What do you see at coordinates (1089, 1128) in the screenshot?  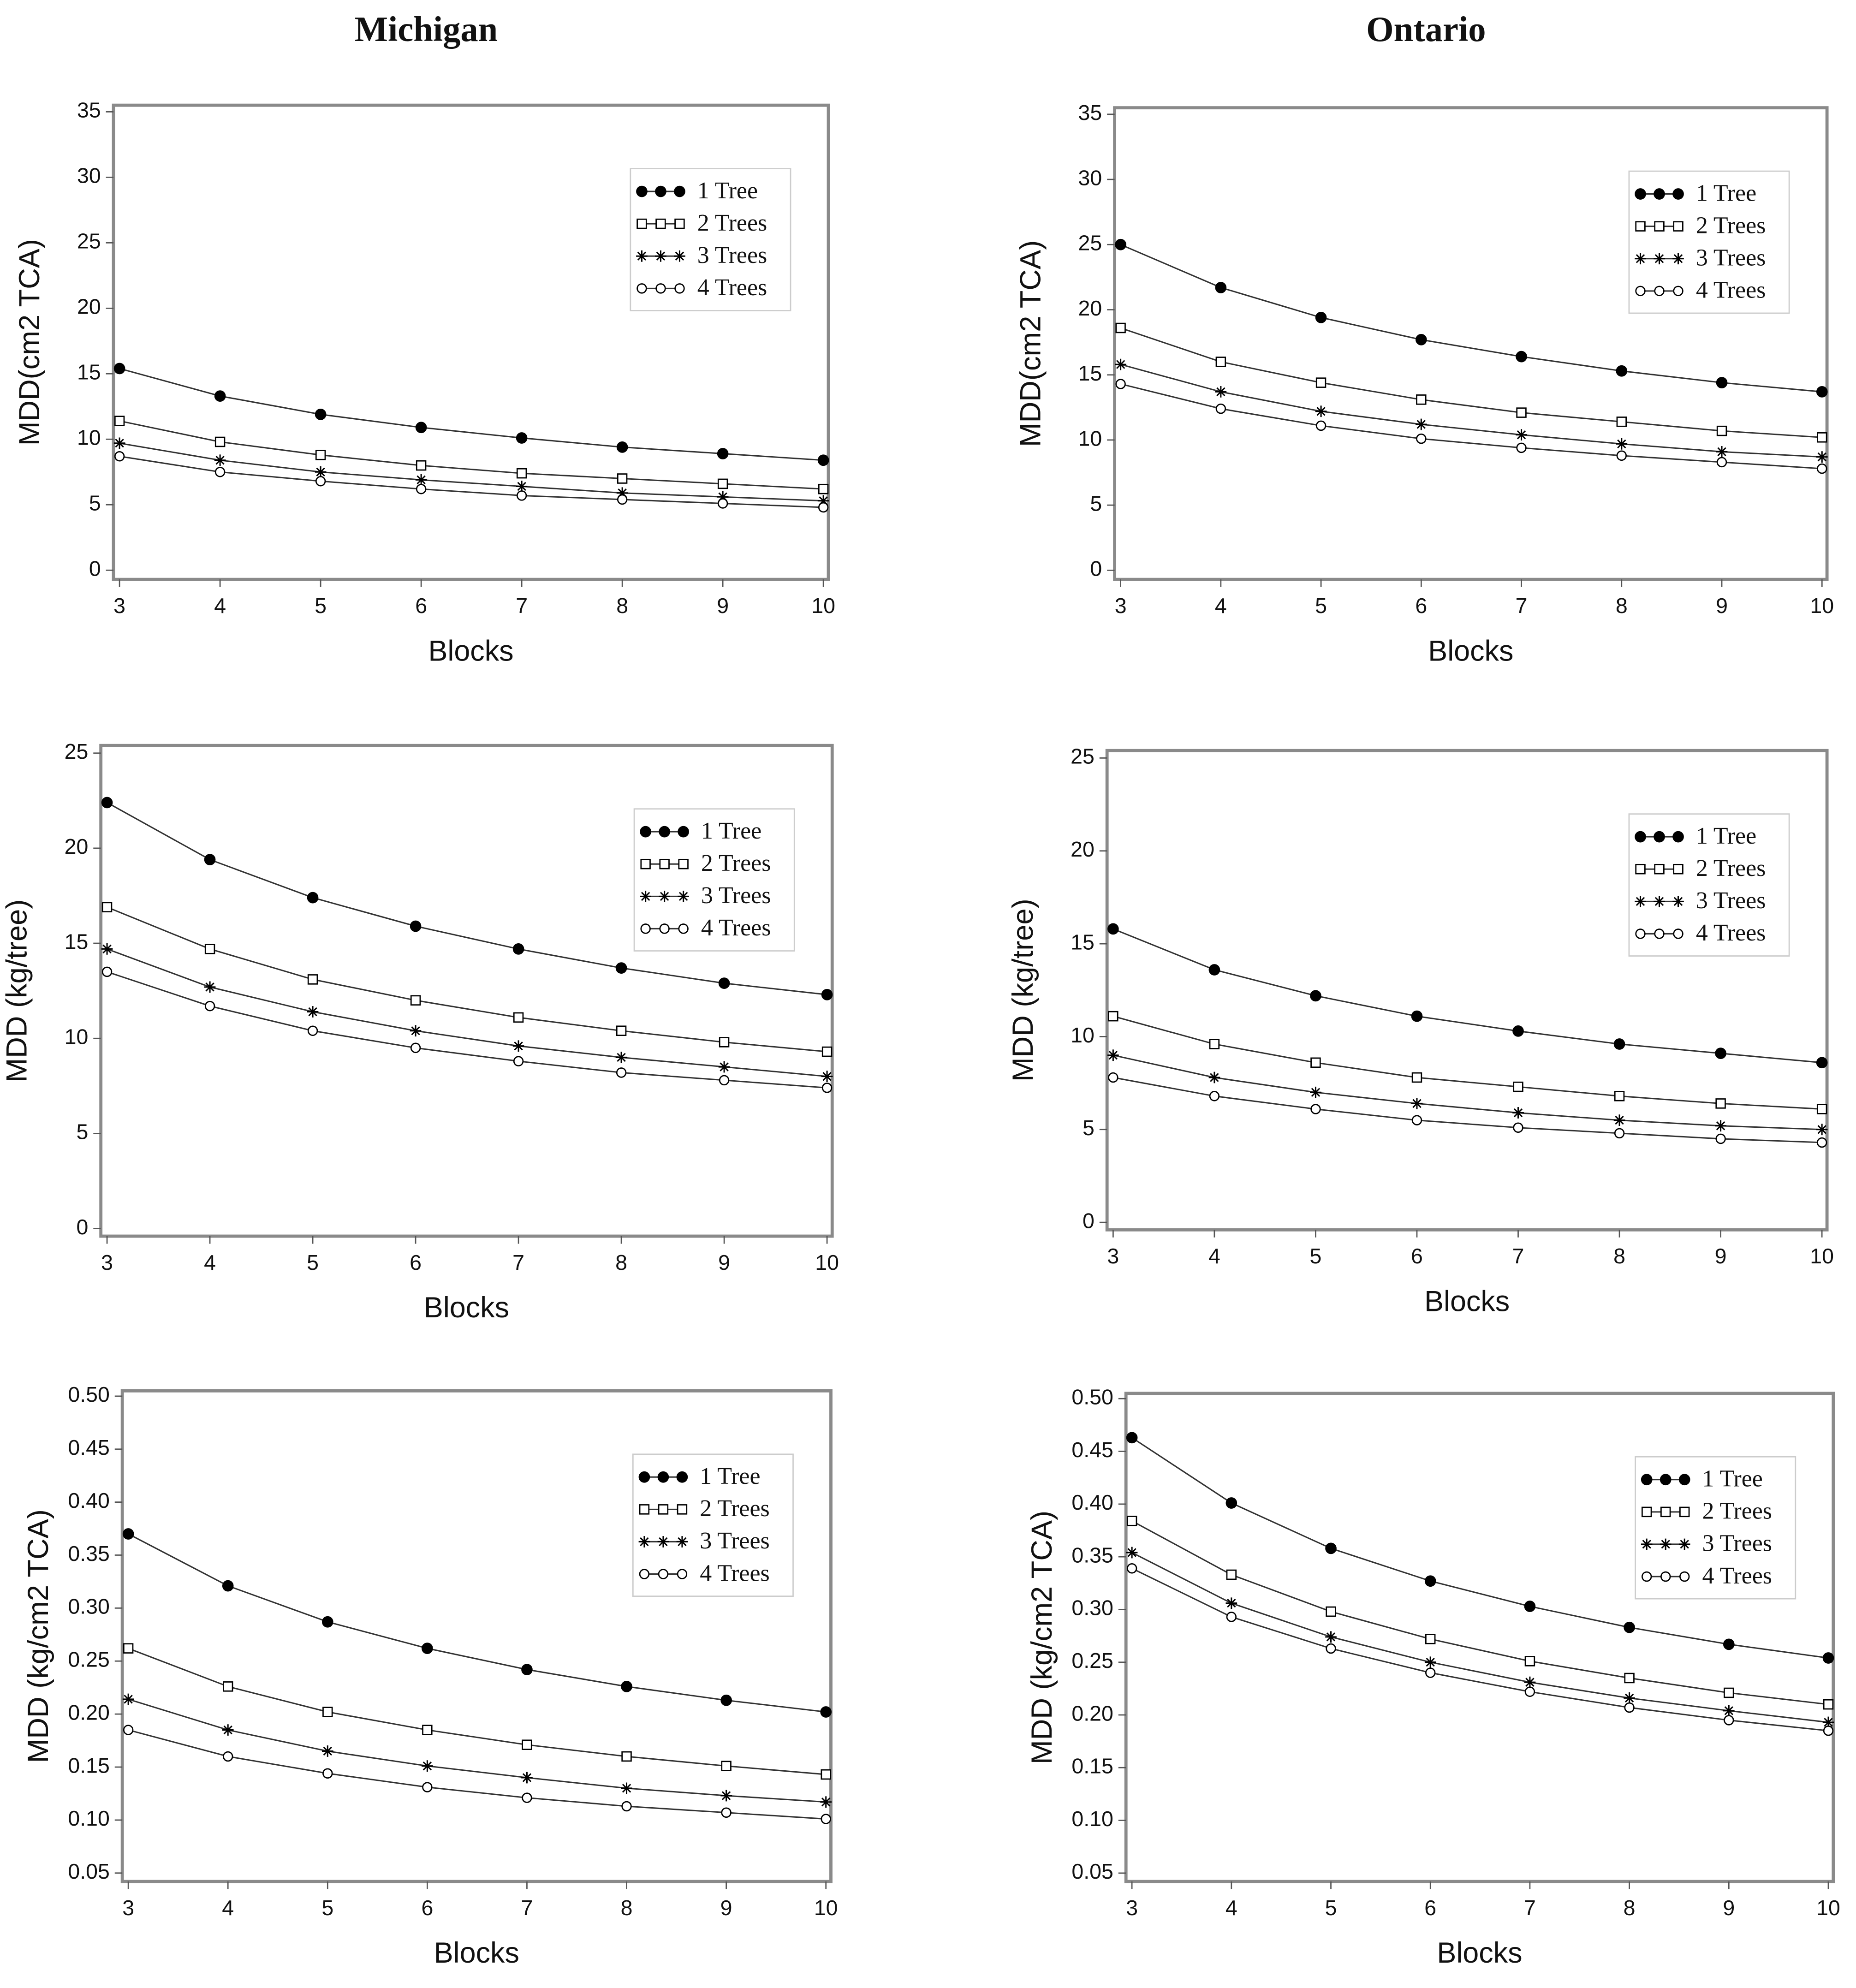 I see `y-tick-label: 5` at bounding box center [1089, 1128].